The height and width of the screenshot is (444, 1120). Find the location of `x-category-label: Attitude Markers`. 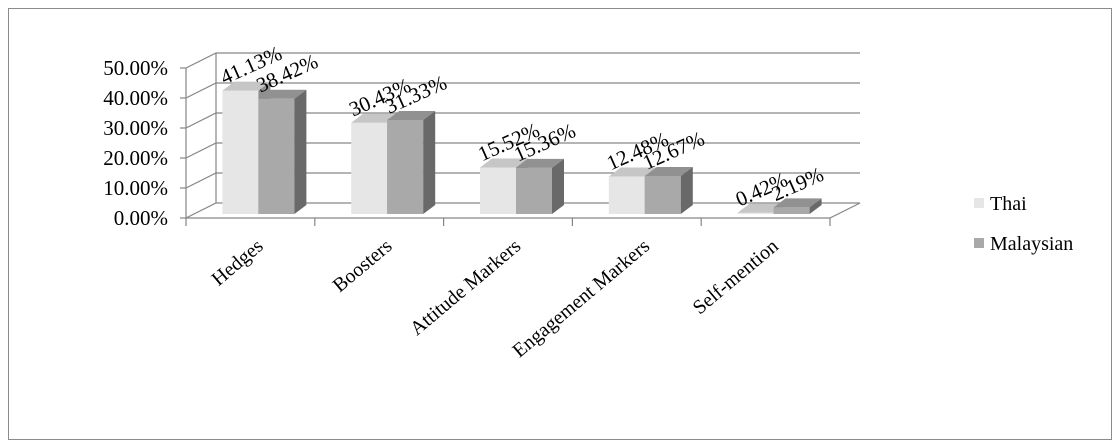

x-category-label: Attitude Markers is located at coordinates (465, 287).